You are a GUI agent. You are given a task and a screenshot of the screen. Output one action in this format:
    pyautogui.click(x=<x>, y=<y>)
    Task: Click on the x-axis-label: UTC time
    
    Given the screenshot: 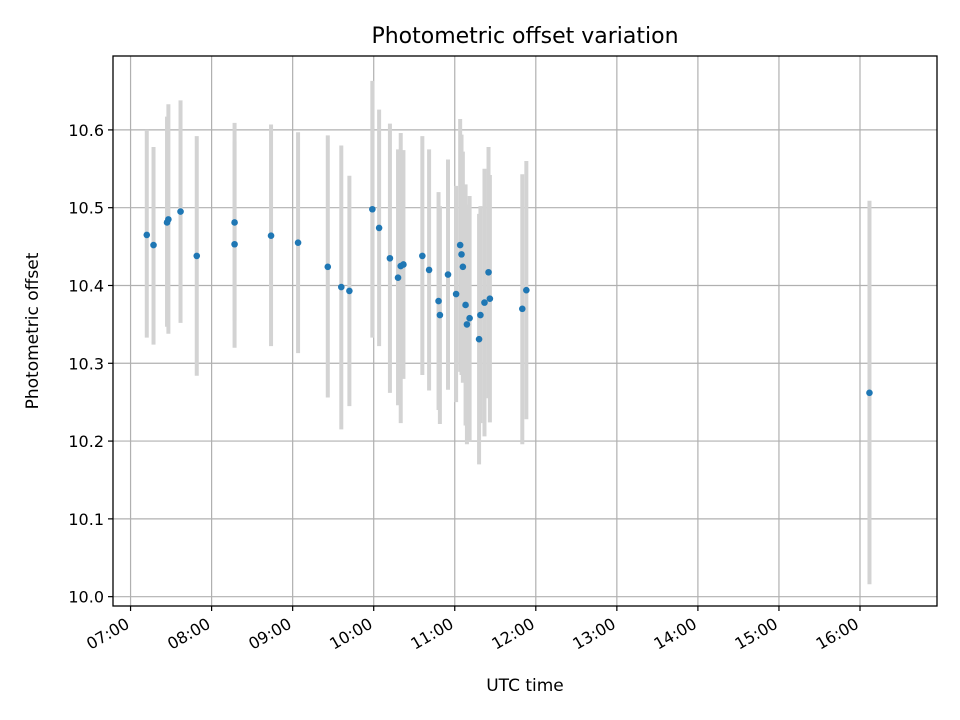 What is the action you would take?
    pyautogui.click(x=525, y=686)
    